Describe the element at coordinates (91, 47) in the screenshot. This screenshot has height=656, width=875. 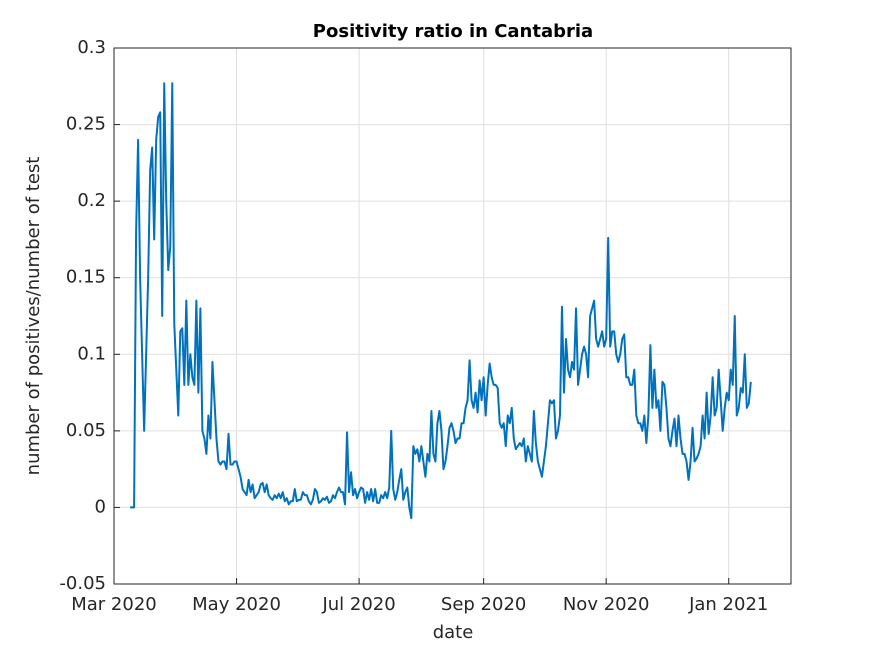
I see `y-tick-label: 0.3` at that location.